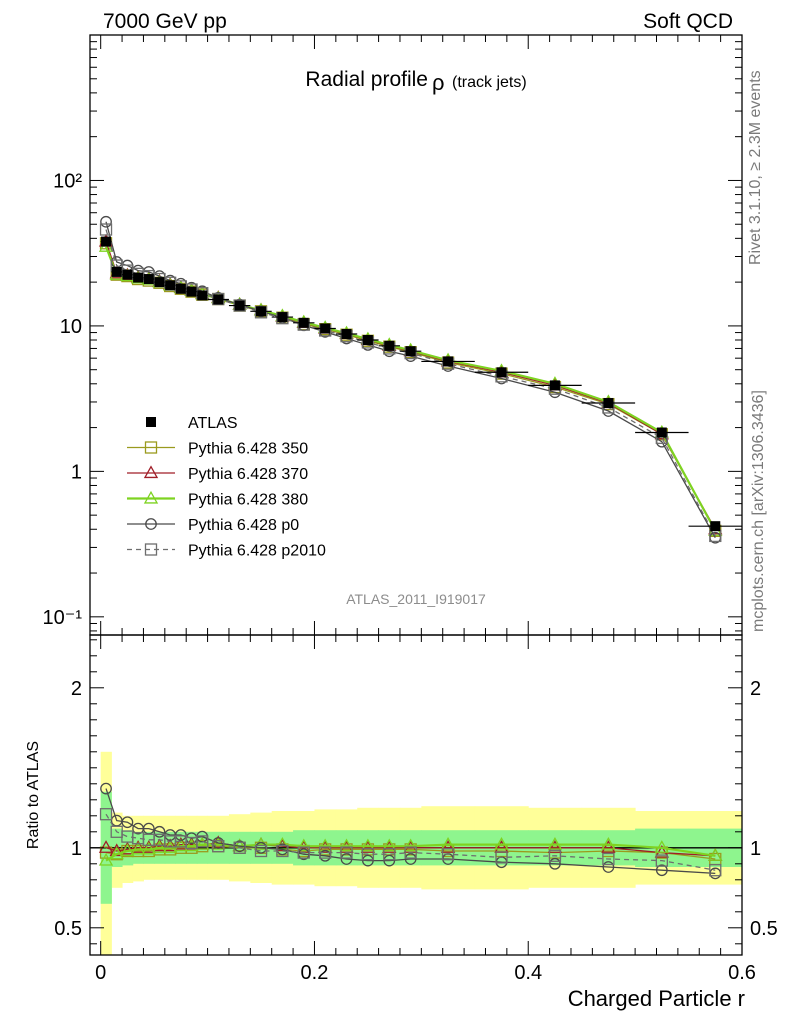 The image size is (786, 1024). I want to click on ratio-axis-label: Ratio to ATLAS, so click(33, 795).